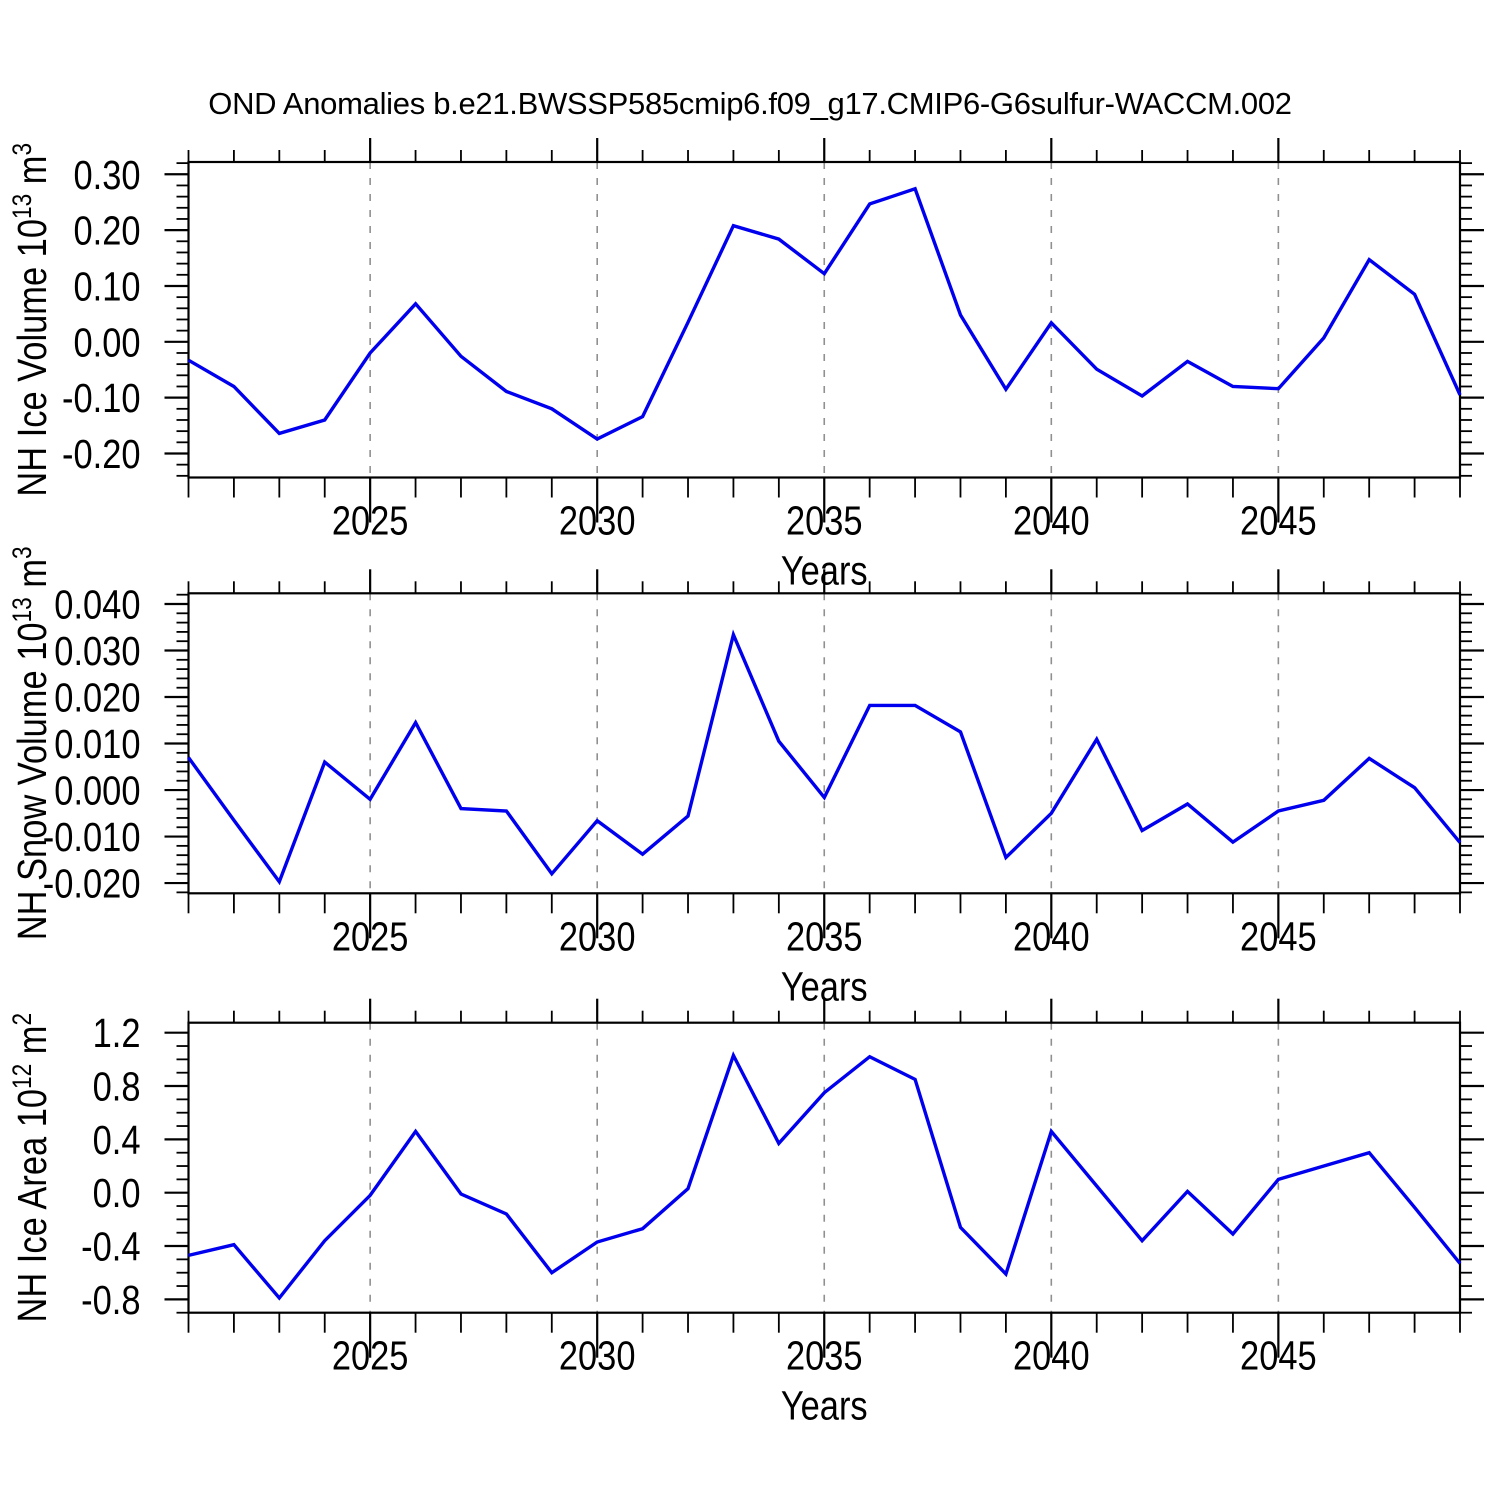  Describe the element at coordinates (97, 744) in the screenshot. I see `y-tick-label: 0.010` at that location.